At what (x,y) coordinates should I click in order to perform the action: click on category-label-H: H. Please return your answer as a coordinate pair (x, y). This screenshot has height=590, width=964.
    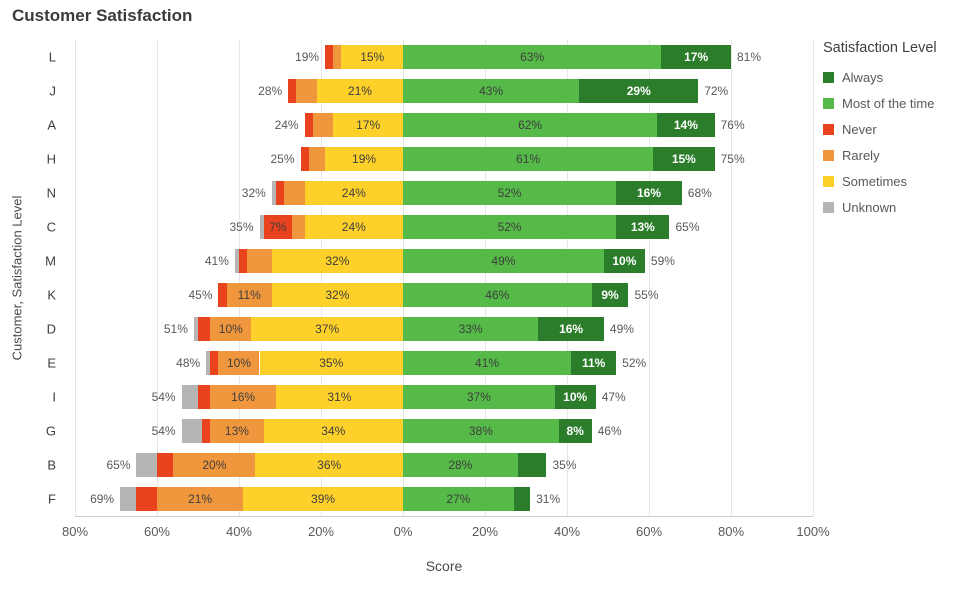
    Looking at the image, I should click on (51, 159).